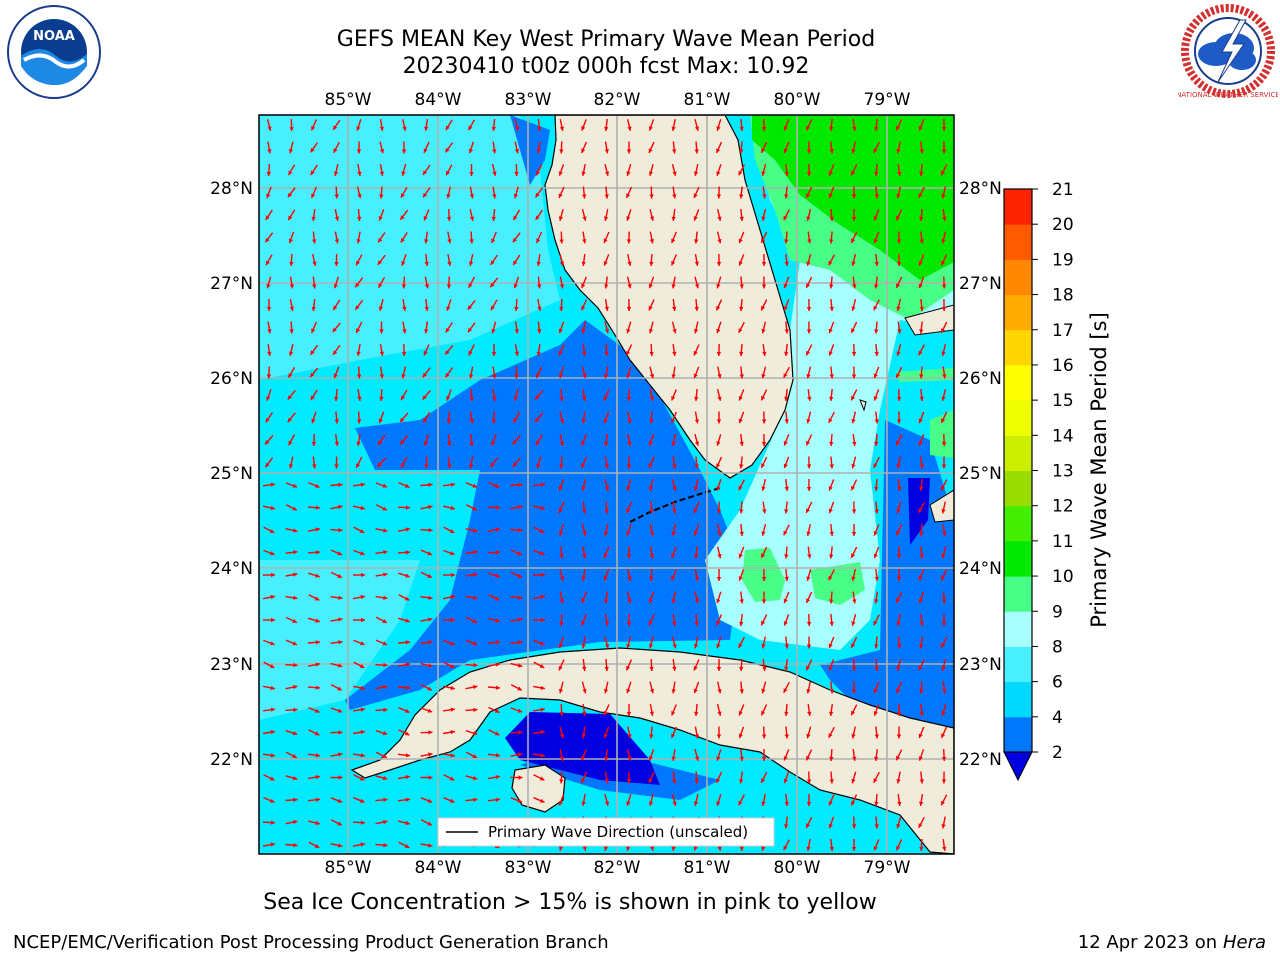  Describe the element at coordinates (617, 100) in the screenshot. I see `svg-text: 82°W` at that location.